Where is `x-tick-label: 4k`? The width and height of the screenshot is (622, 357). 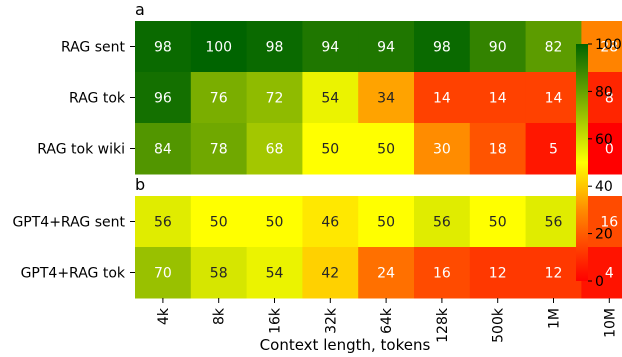
x-tick-label: 4k is located at coordinates (164, 316).